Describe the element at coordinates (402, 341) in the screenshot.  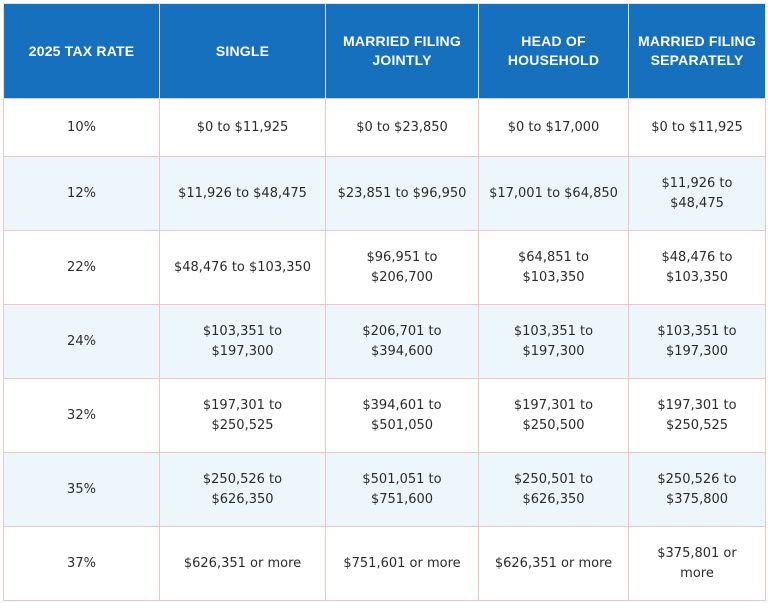
I see `married-jointly-cell: $206,701 to $394,600` at that location.